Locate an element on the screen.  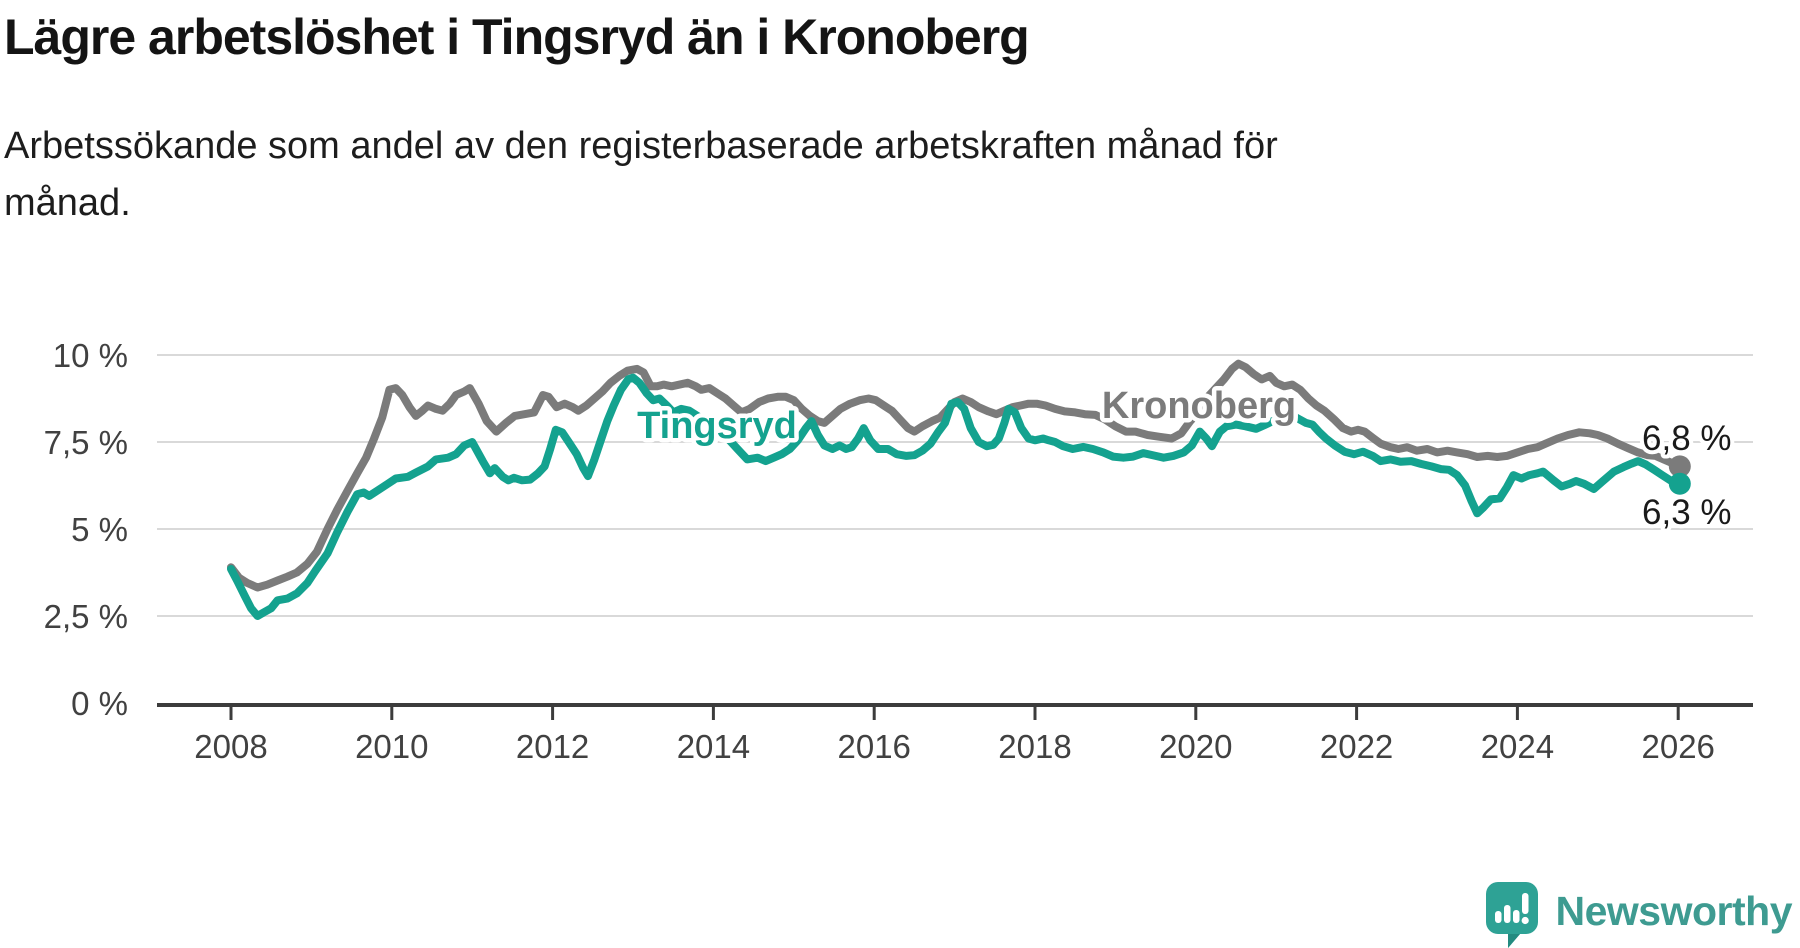
tingsryd-end-dot is located at coordinates (1679, 483).